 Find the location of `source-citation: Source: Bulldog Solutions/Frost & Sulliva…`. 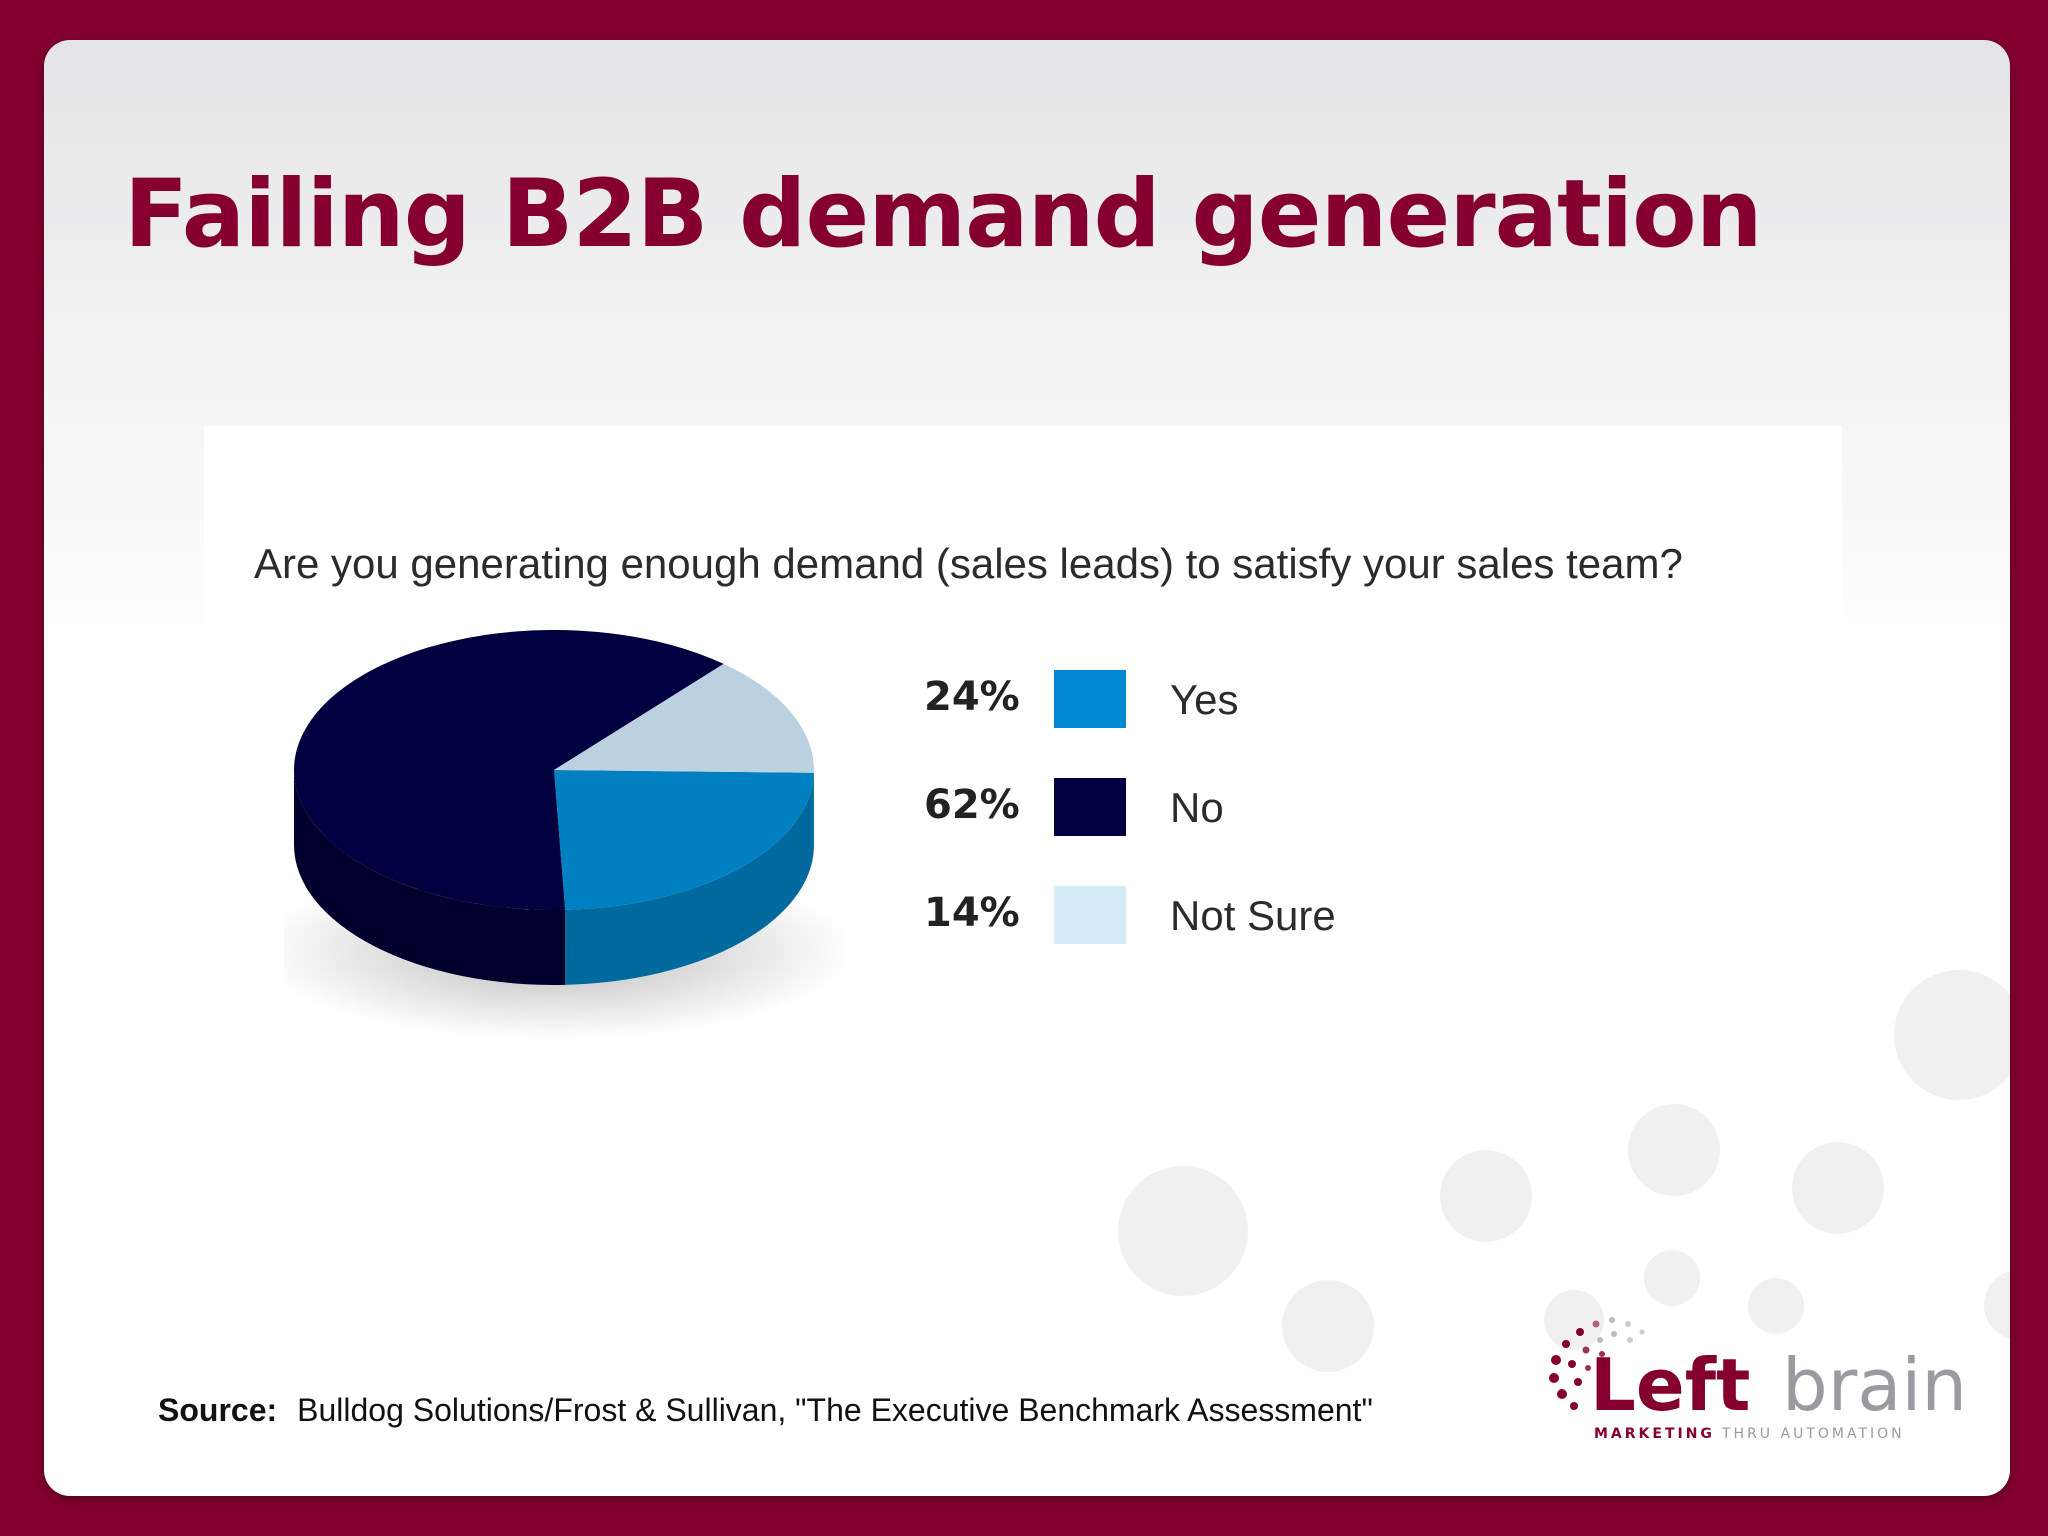

source-citation: Source: Bulldog Solutions/Frost & Sulliva… is located at coordinates (765, 1410).